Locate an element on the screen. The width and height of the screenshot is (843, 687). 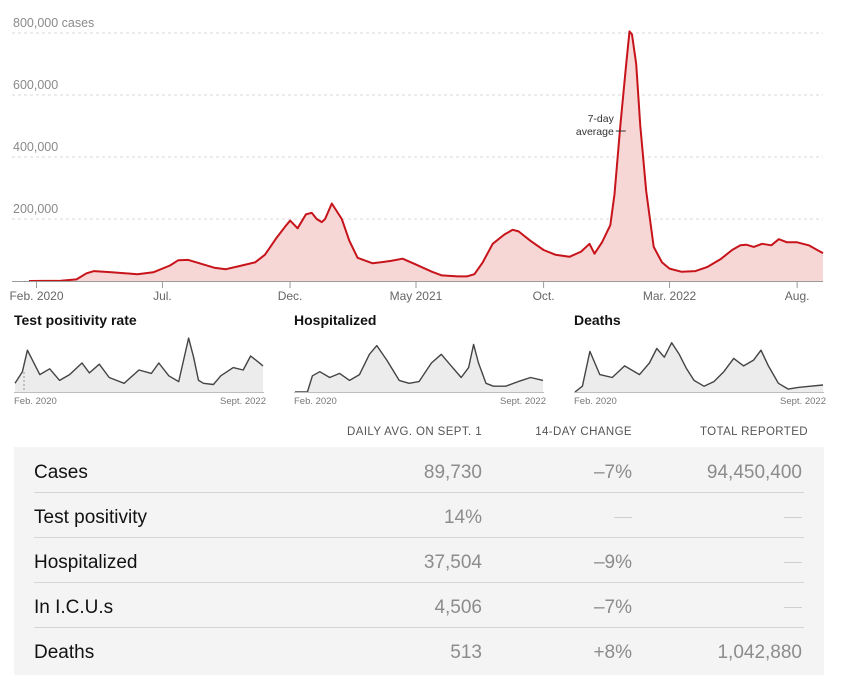
x-tick-label: Jul. is located at coordinates (162, 296).